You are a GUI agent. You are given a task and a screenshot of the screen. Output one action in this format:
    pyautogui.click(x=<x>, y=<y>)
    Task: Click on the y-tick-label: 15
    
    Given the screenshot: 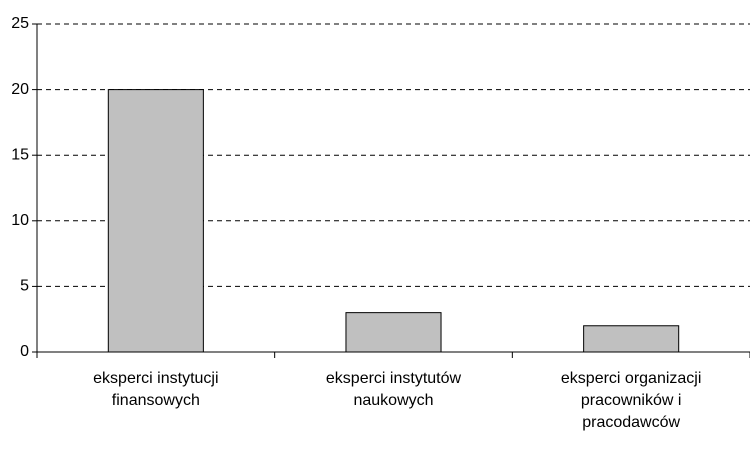 What is the action you would take?
    pyautogui.click(x=20, y=154)
    